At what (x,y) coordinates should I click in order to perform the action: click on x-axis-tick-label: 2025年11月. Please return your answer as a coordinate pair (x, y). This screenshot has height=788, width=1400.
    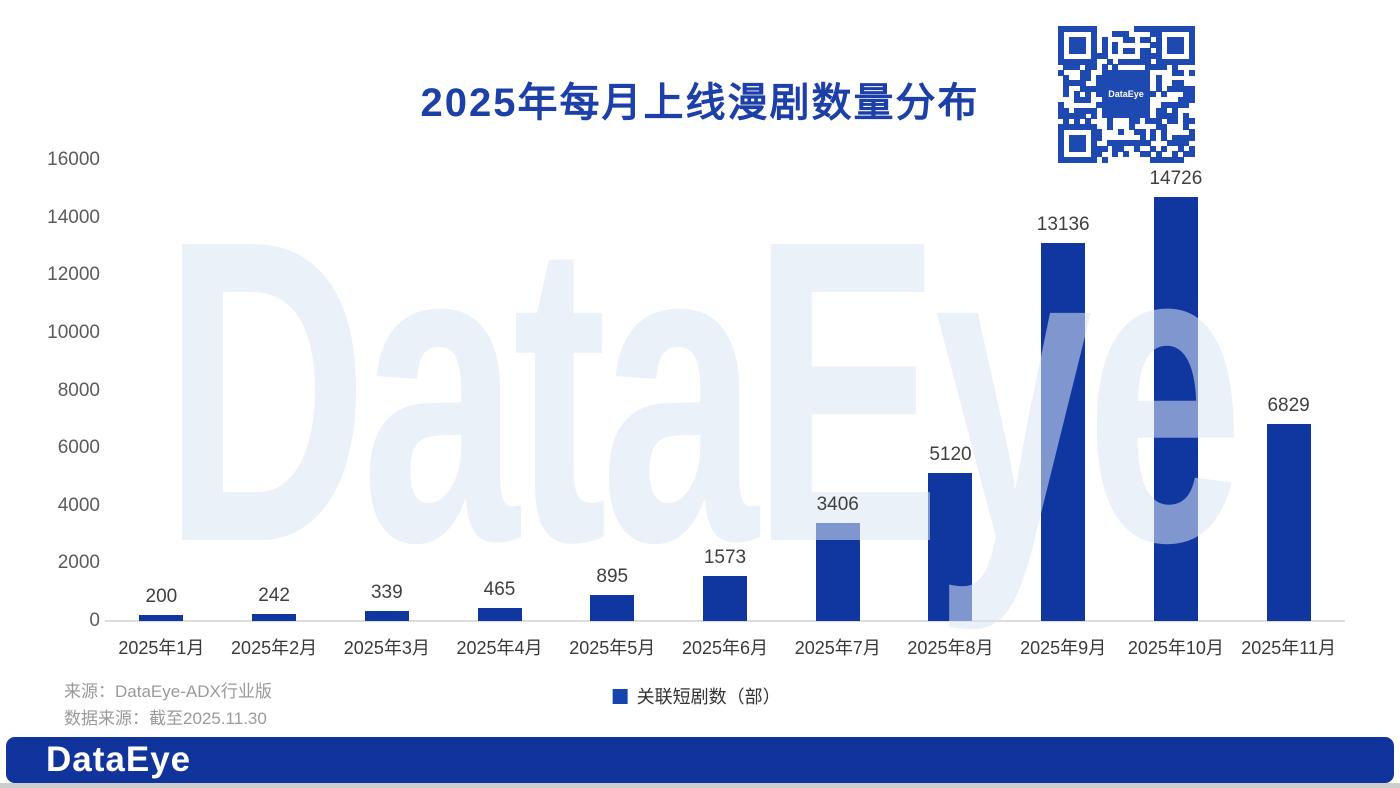
    Looking at the image, I should click on (1288, 648).